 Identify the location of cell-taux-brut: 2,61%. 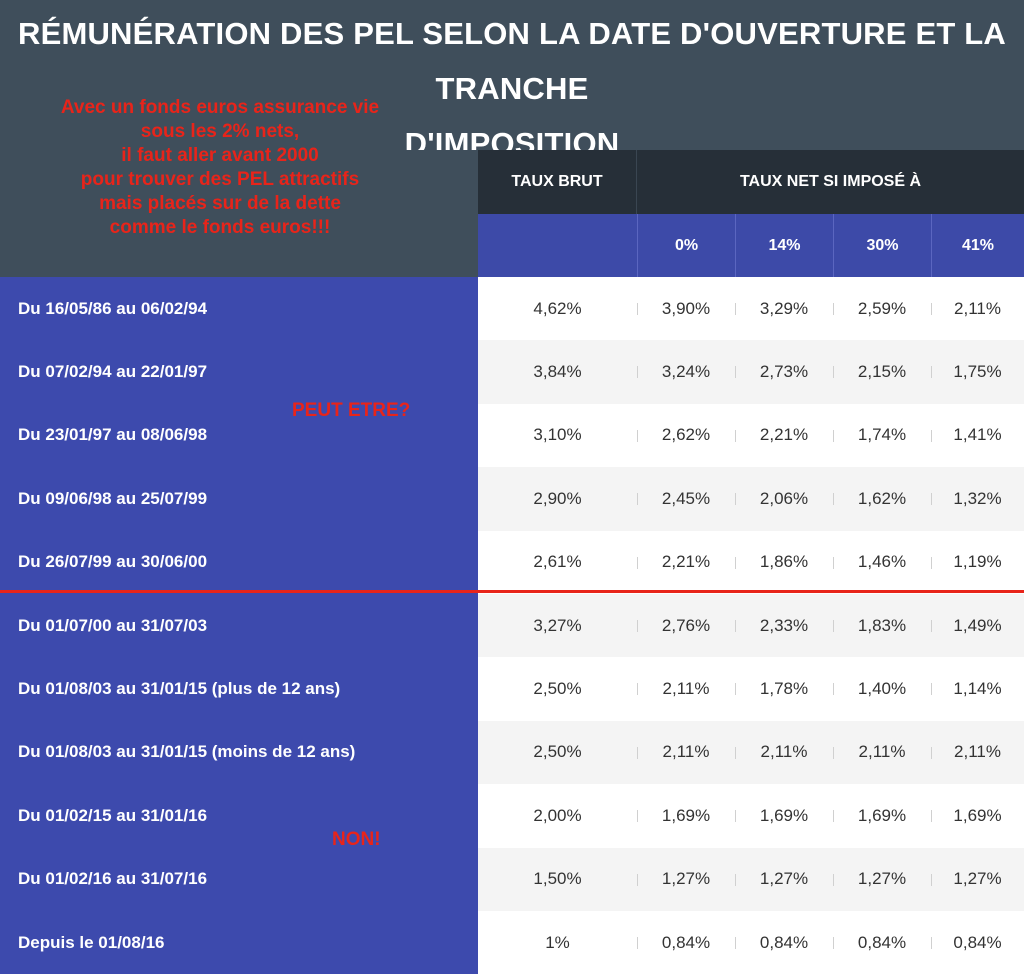
(557, 562).